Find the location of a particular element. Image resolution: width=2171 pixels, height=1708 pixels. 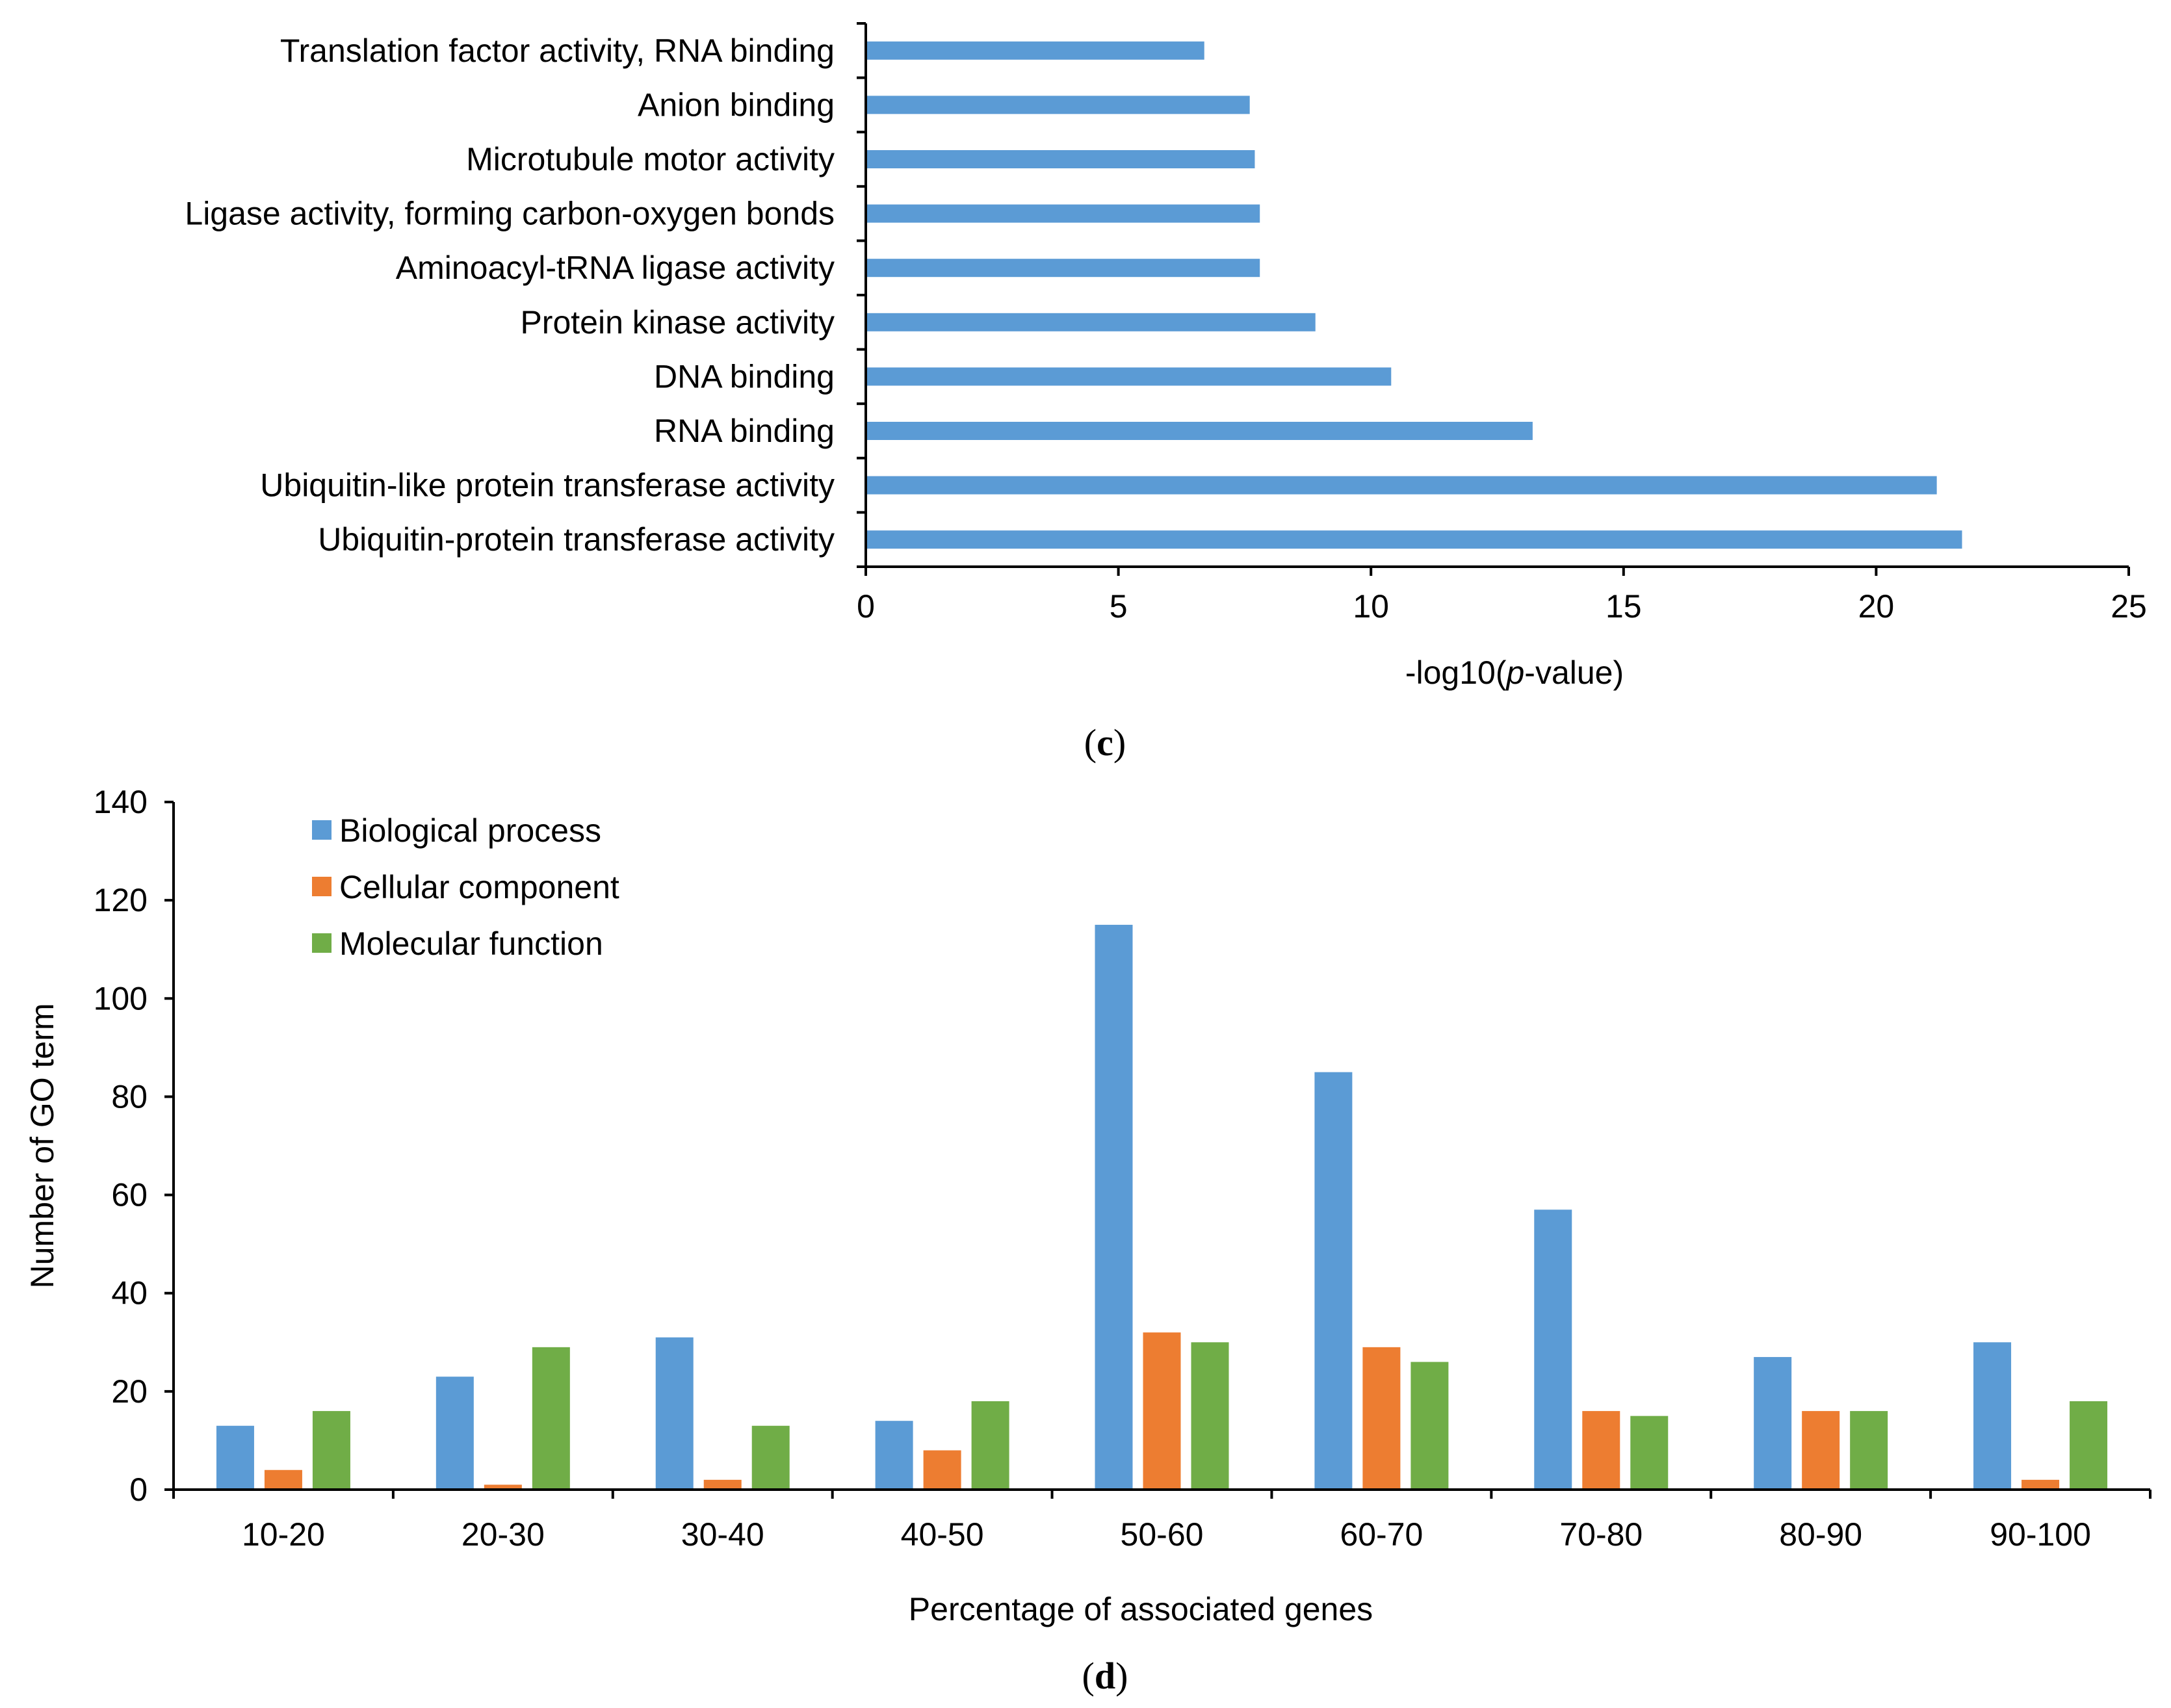

chart-c-bar-rna-binding is located at coordinates (1199, 431).